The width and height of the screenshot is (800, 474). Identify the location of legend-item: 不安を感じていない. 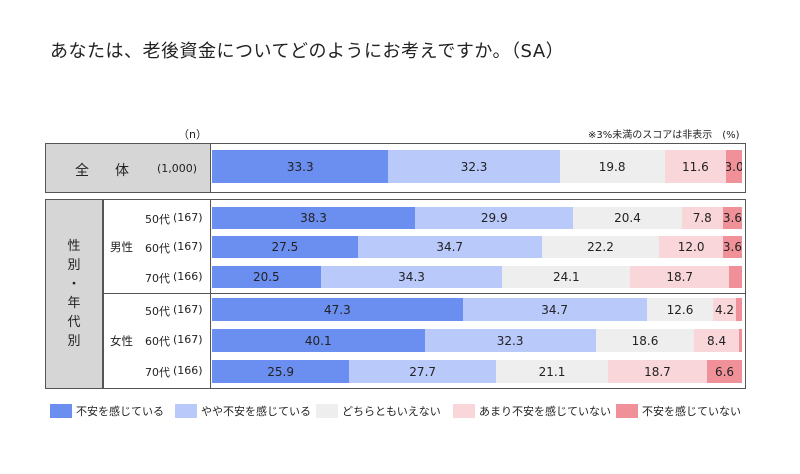
(678, 411).